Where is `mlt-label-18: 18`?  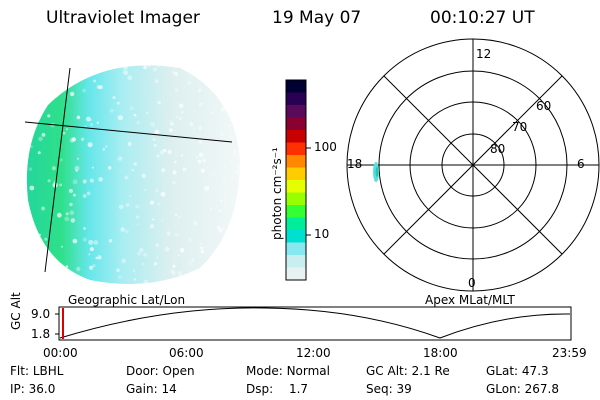
mlt-label-18: 18 is located at coordinates (355, 164).